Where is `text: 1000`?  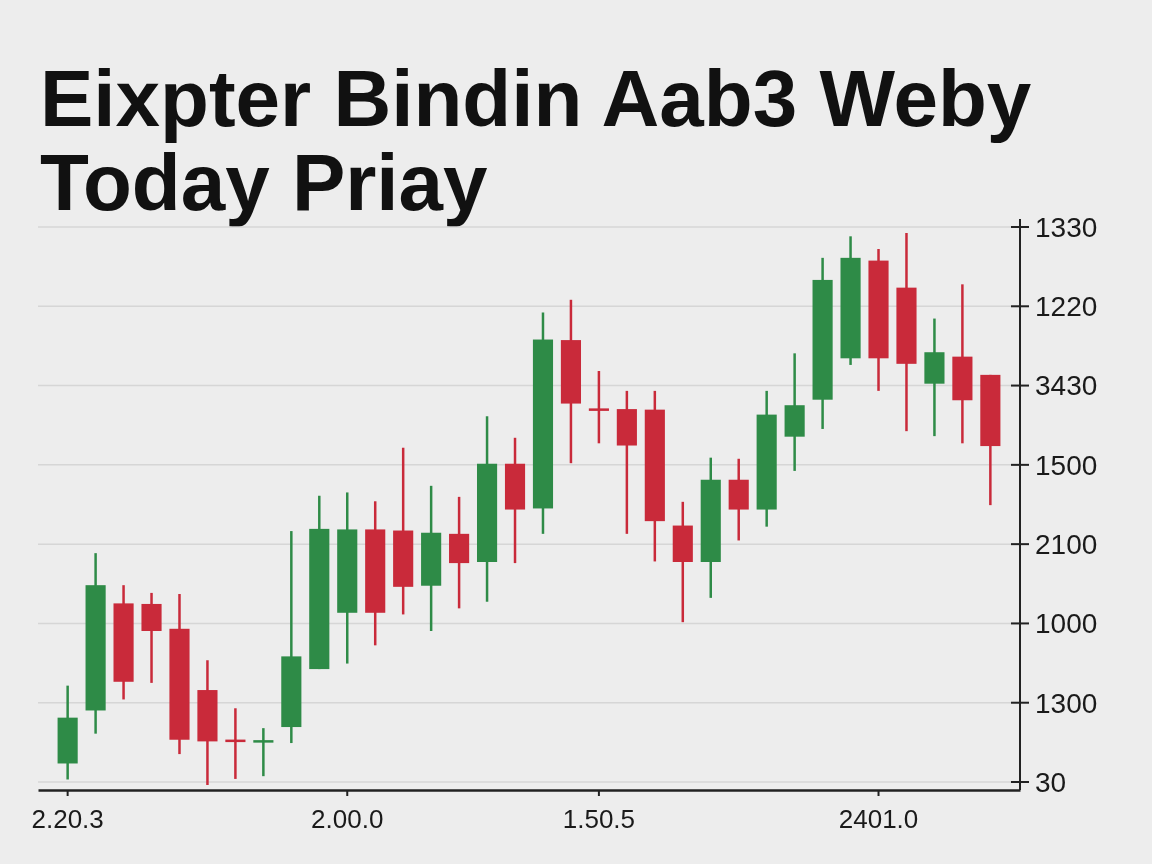
text: 1000 is located at coordinates (1066, 624).